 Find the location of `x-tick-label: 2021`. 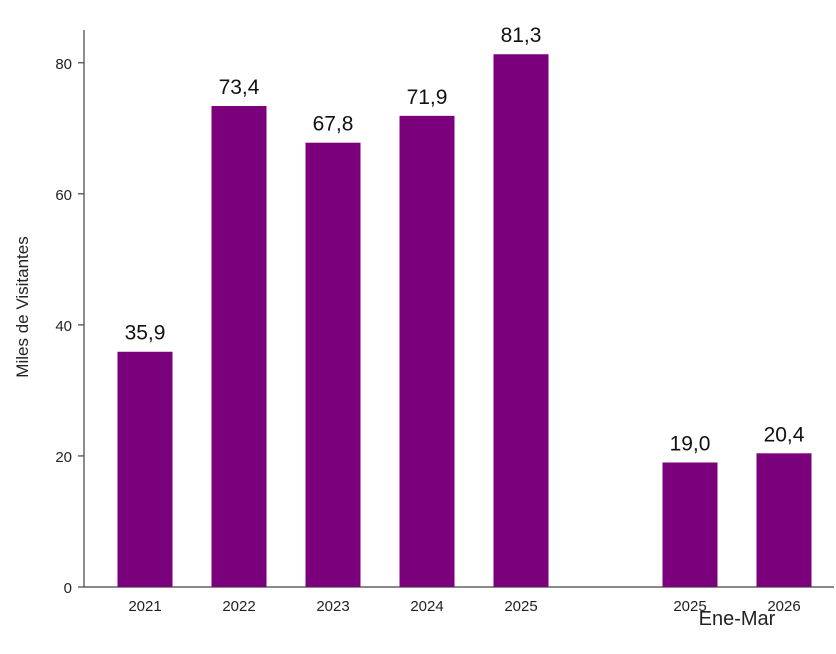

x-tick-label: 2021 is located at coordinates (144, 606).